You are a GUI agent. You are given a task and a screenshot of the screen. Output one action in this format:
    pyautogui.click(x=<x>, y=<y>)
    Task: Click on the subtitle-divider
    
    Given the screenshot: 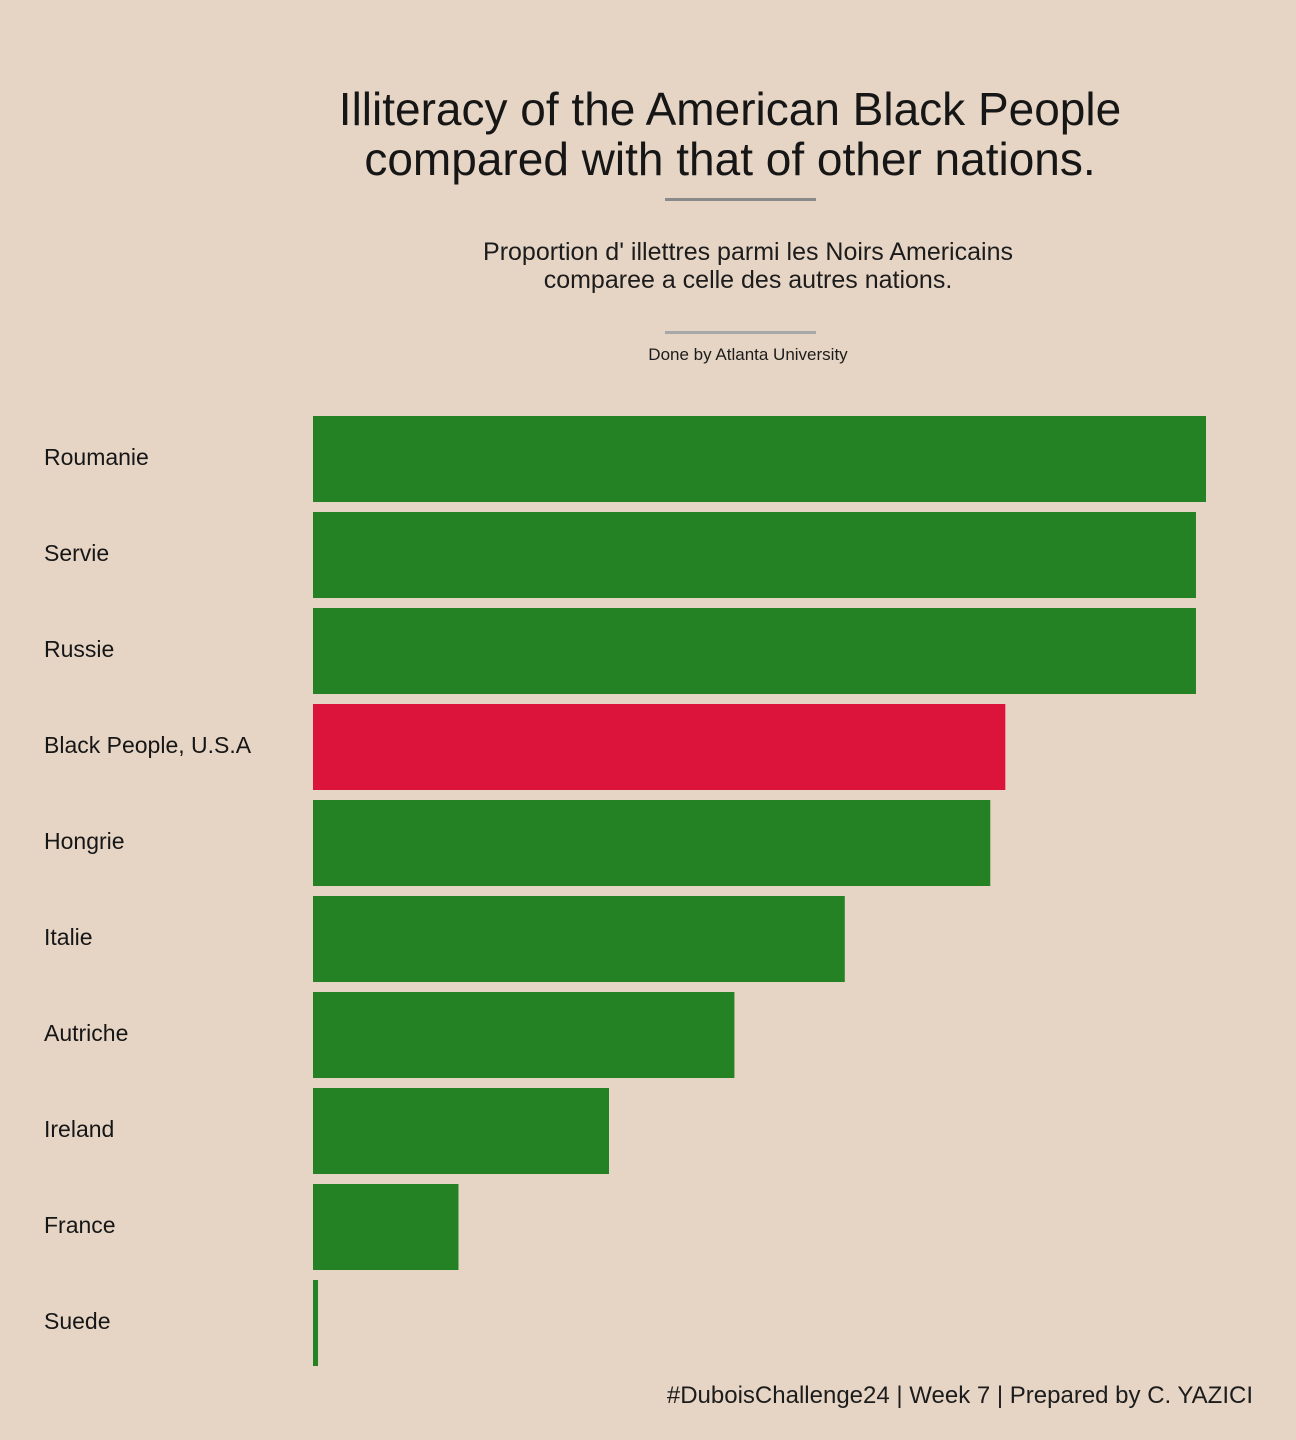 What is the action you would take?
    pyautogui.click(x=740, y=332)
    